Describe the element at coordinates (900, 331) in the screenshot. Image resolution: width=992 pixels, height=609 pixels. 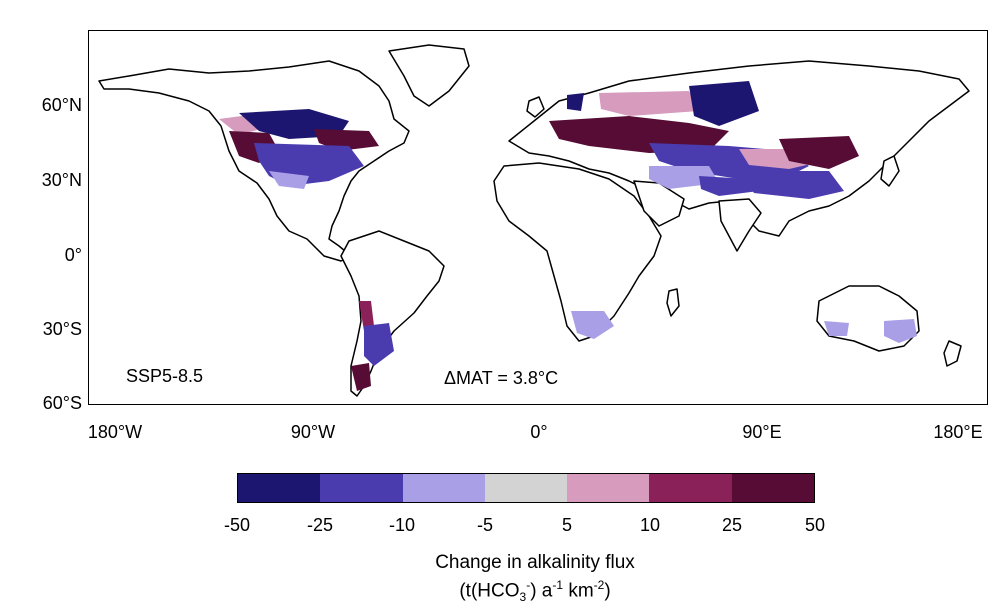
I see `region-au-light-se` at that location.